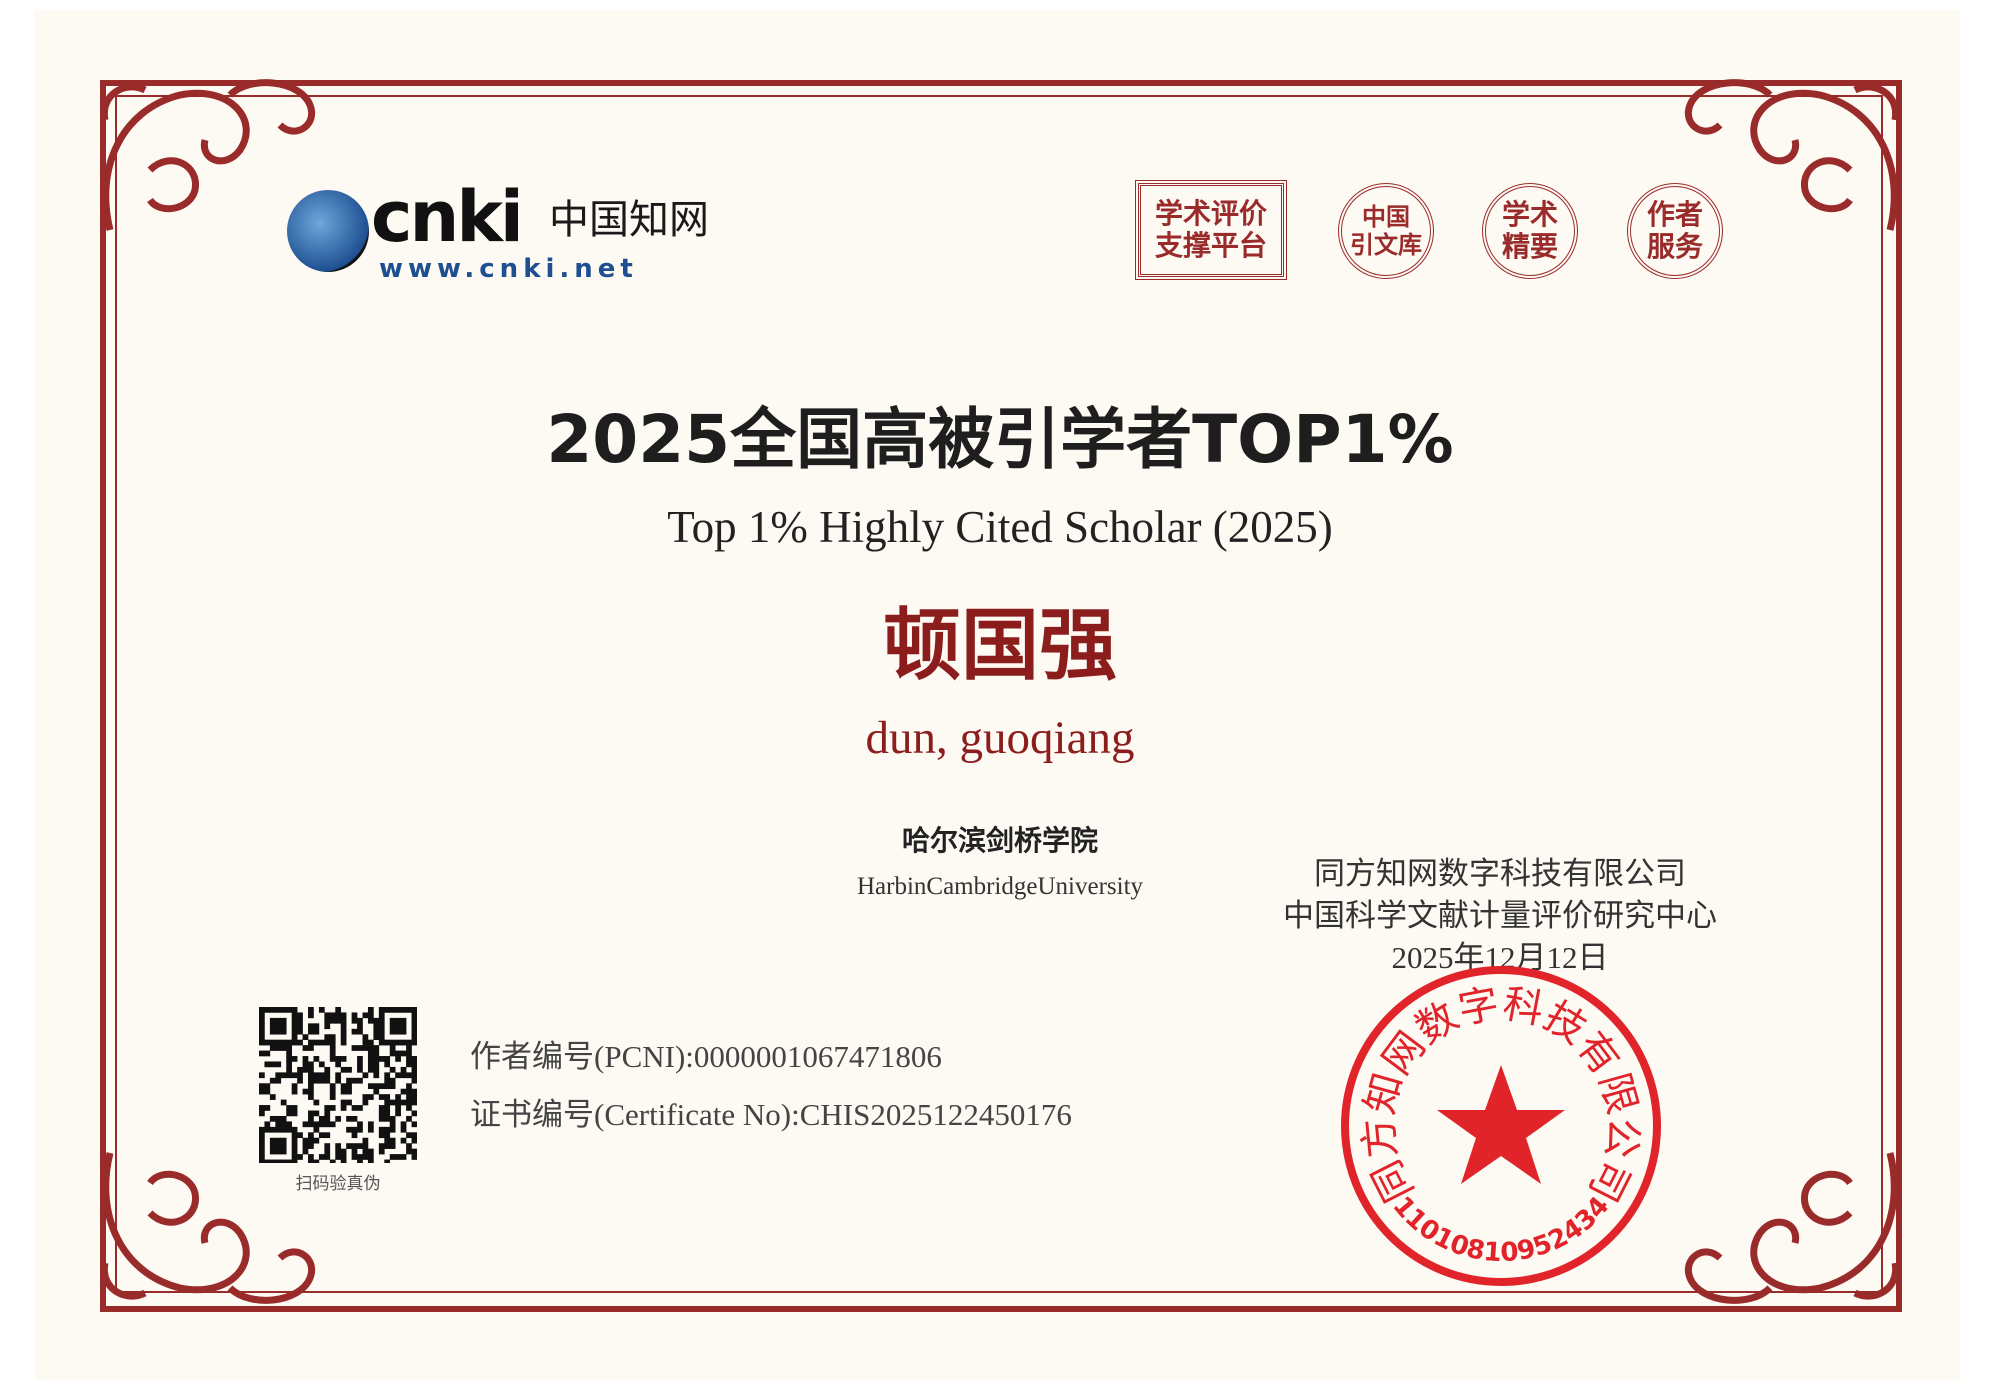 The image size is (2000, 1380). I want to click on certificate-subtitle: Top 1% Highly Cited Scholar (2025), so click(1000, 527).